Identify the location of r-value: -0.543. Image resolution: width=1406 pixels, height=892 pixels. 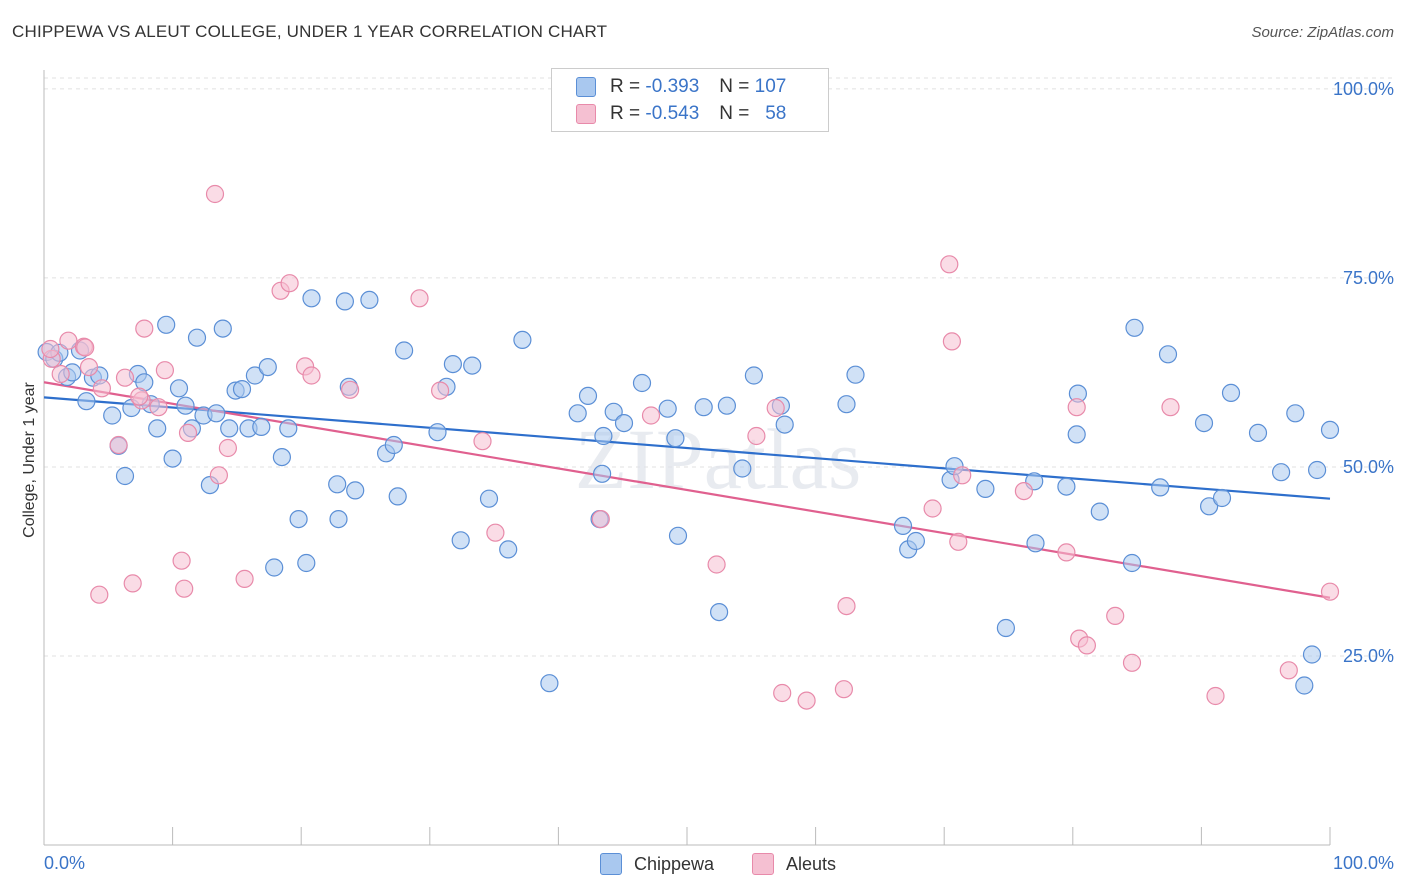
(672, 113).